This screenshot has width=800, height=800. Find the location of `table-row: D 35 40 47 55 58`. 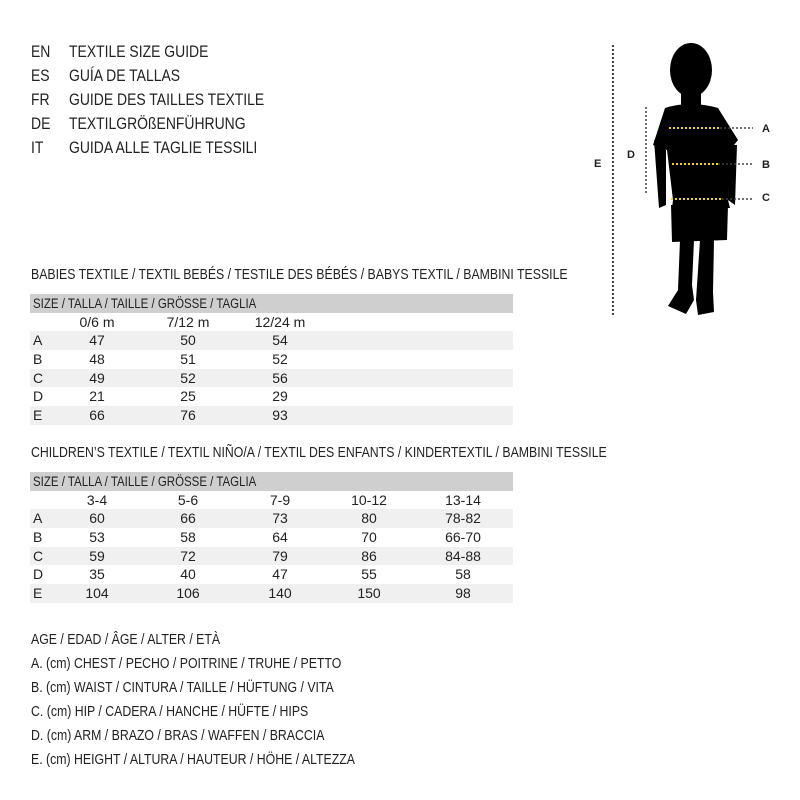

table-row: D 35 40 47 55 58 is located at coordinates (271, 574).